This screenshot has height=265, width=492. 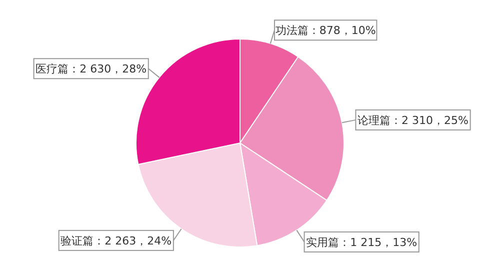 What do you see at coordinates (91, 69) in the screenshot?
I see `slice-label: 医疗篇：2 630，28%` at bounding box center [91, 69].